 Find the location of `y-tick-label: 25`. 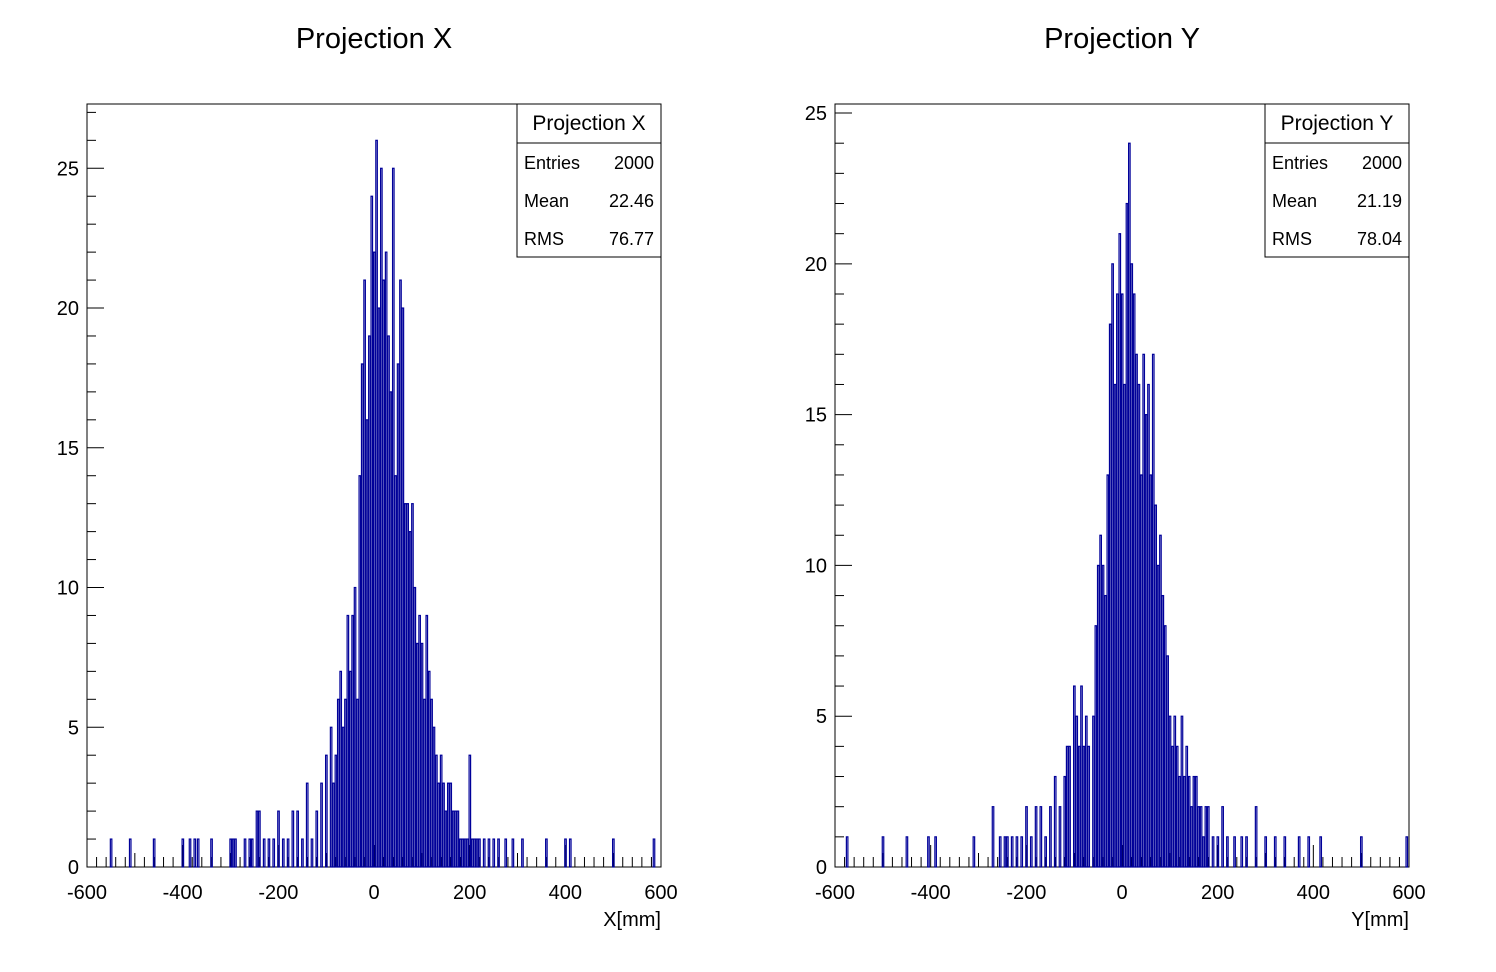

y-tick-label: 25 is located at coordinates (68, 169).